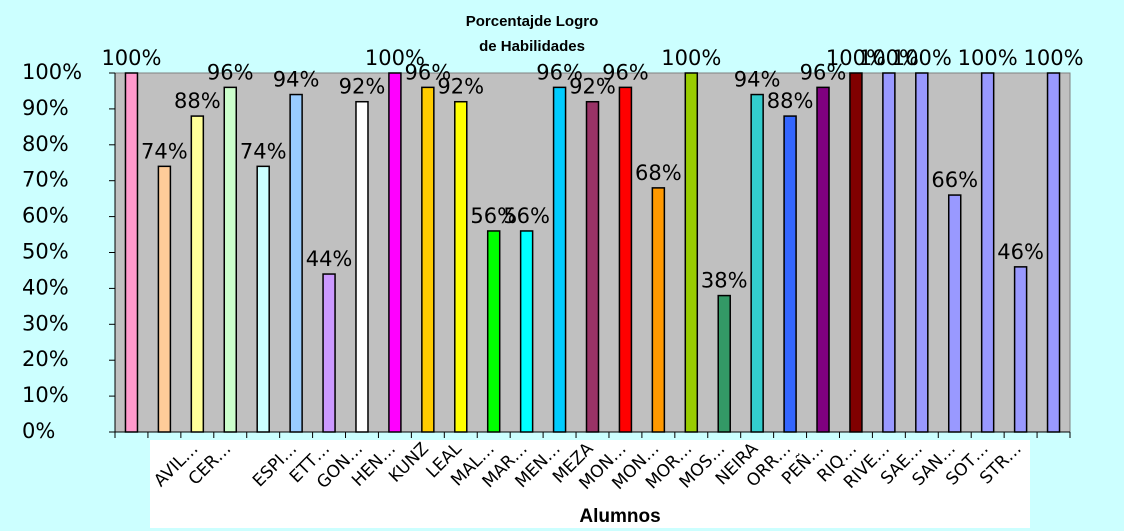 This screenshot has height=531, width=1124. What do you see at coordinates (532, 21) in the screenshot?
I see `chart-title: Porcentajde Logro` at bounding box center [532, 21].